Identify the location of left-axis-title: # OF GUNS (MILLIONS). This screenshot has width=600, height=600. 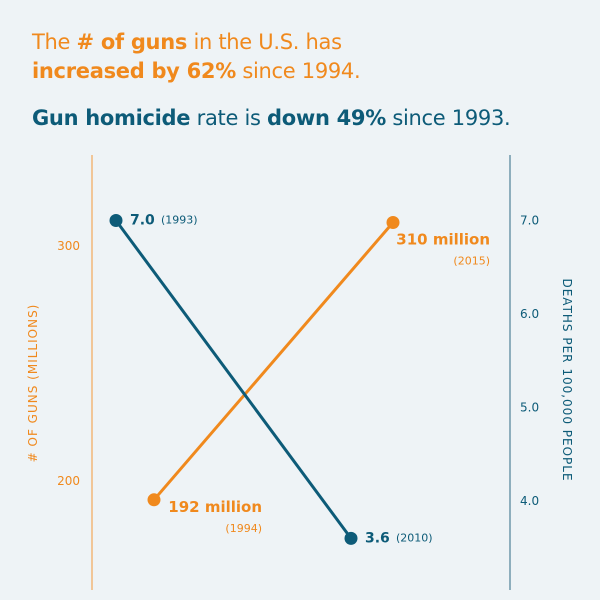
(33, 383).